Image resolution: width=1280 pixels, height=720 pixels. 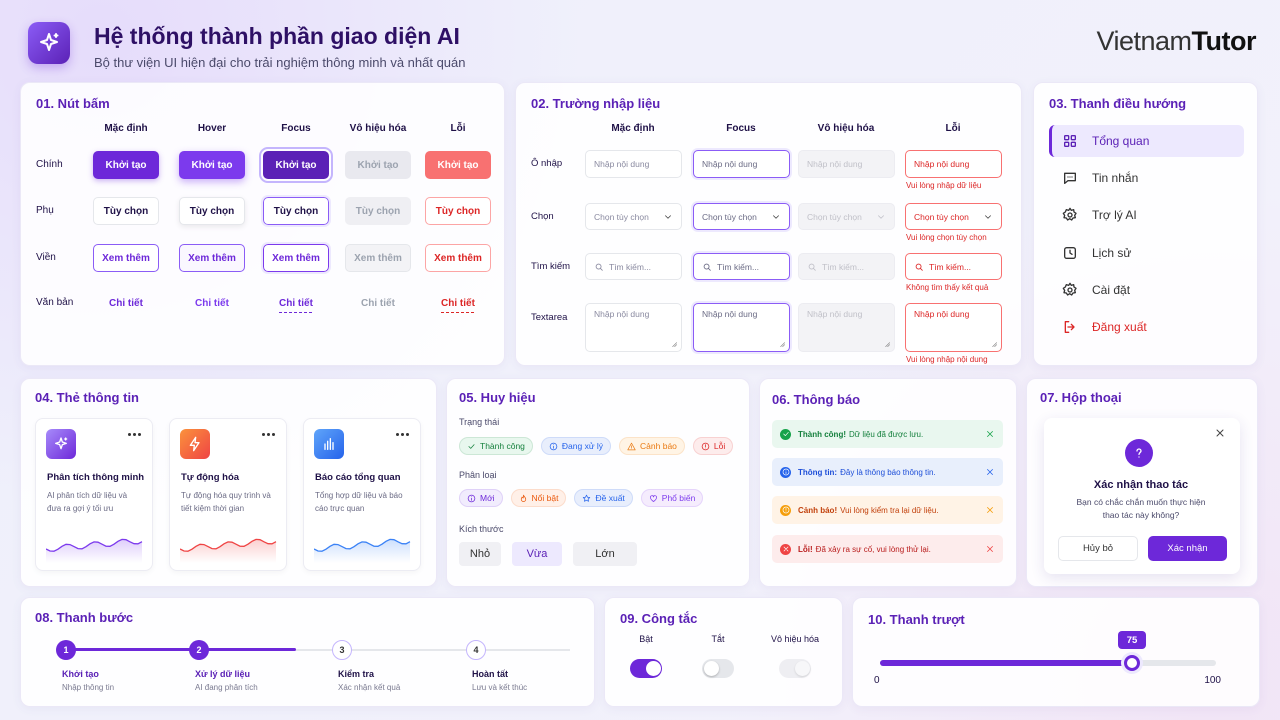 What do you see at coordinates (1132, 663) in the screenshot?
I see `slider-thumb` at bounding box center [1132, 663].